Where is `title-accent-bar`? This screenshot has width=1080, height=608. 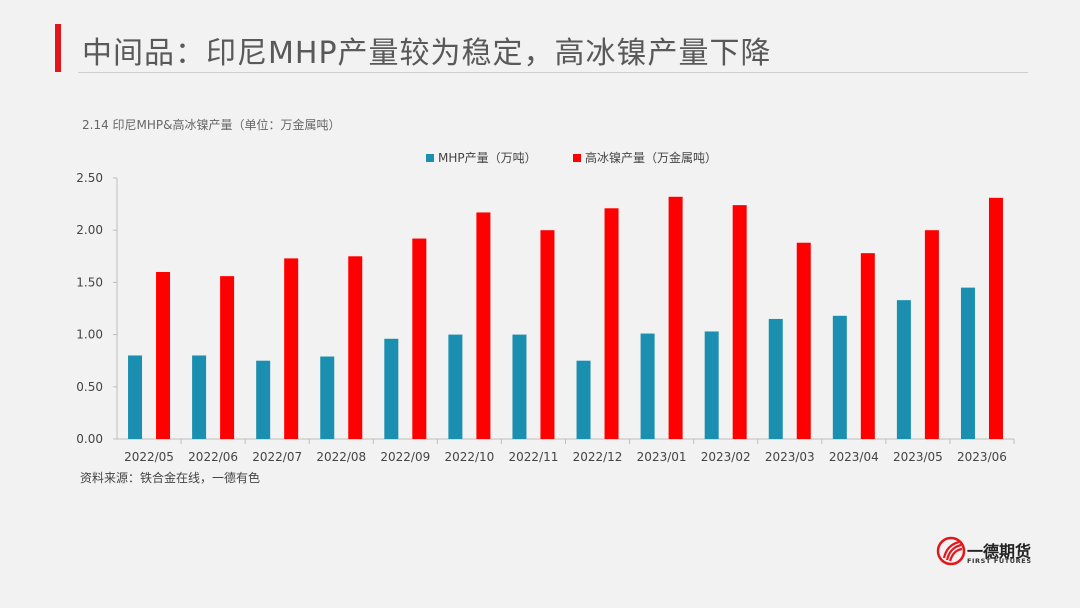 title-accent-bar is located at coordinates (58, 48).